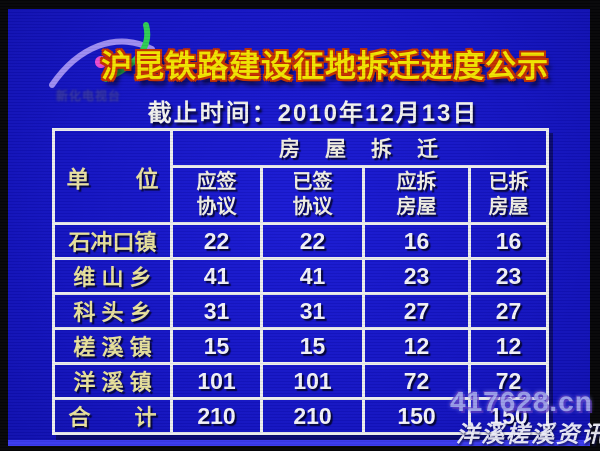 This screenshot has width=600, height=451. I want to click on table-total-row: 合 计 210 210 150 150, so click(300, 416).